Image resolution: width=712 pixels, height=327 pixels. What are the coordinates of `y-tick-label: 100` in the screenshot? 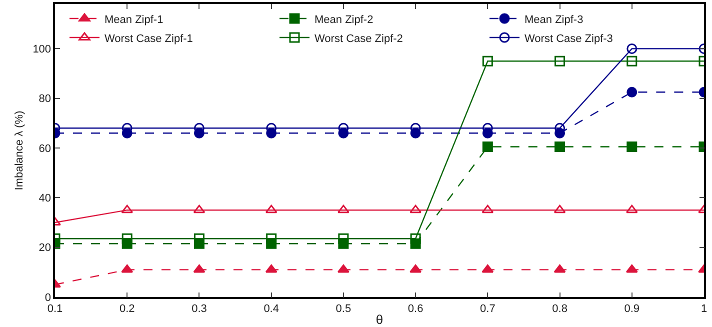 It's located at (42, 50).